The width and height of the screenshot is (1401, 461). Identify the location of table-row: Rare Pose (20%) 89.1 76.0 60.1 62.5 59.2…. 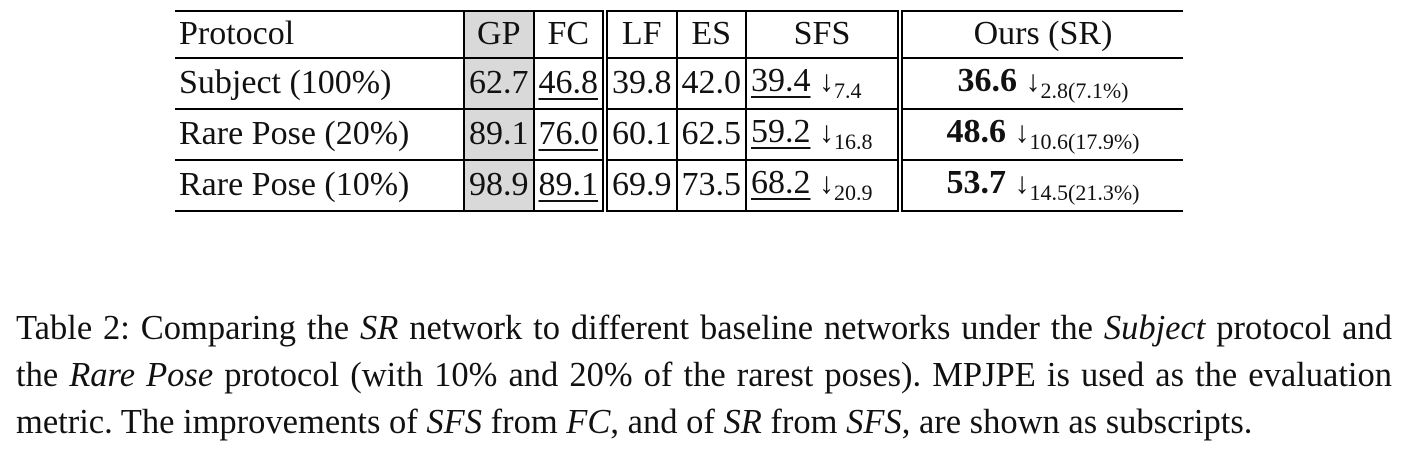
(679, 134).